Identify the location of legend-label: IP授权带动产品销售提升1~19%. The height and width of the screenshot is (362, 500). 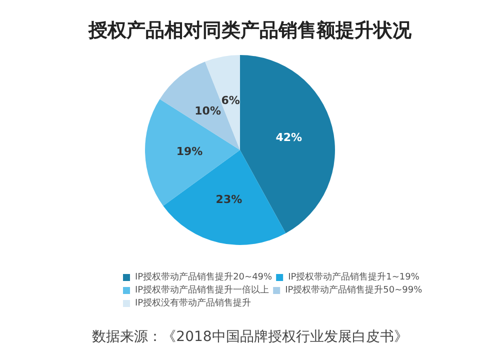
(354, 277).